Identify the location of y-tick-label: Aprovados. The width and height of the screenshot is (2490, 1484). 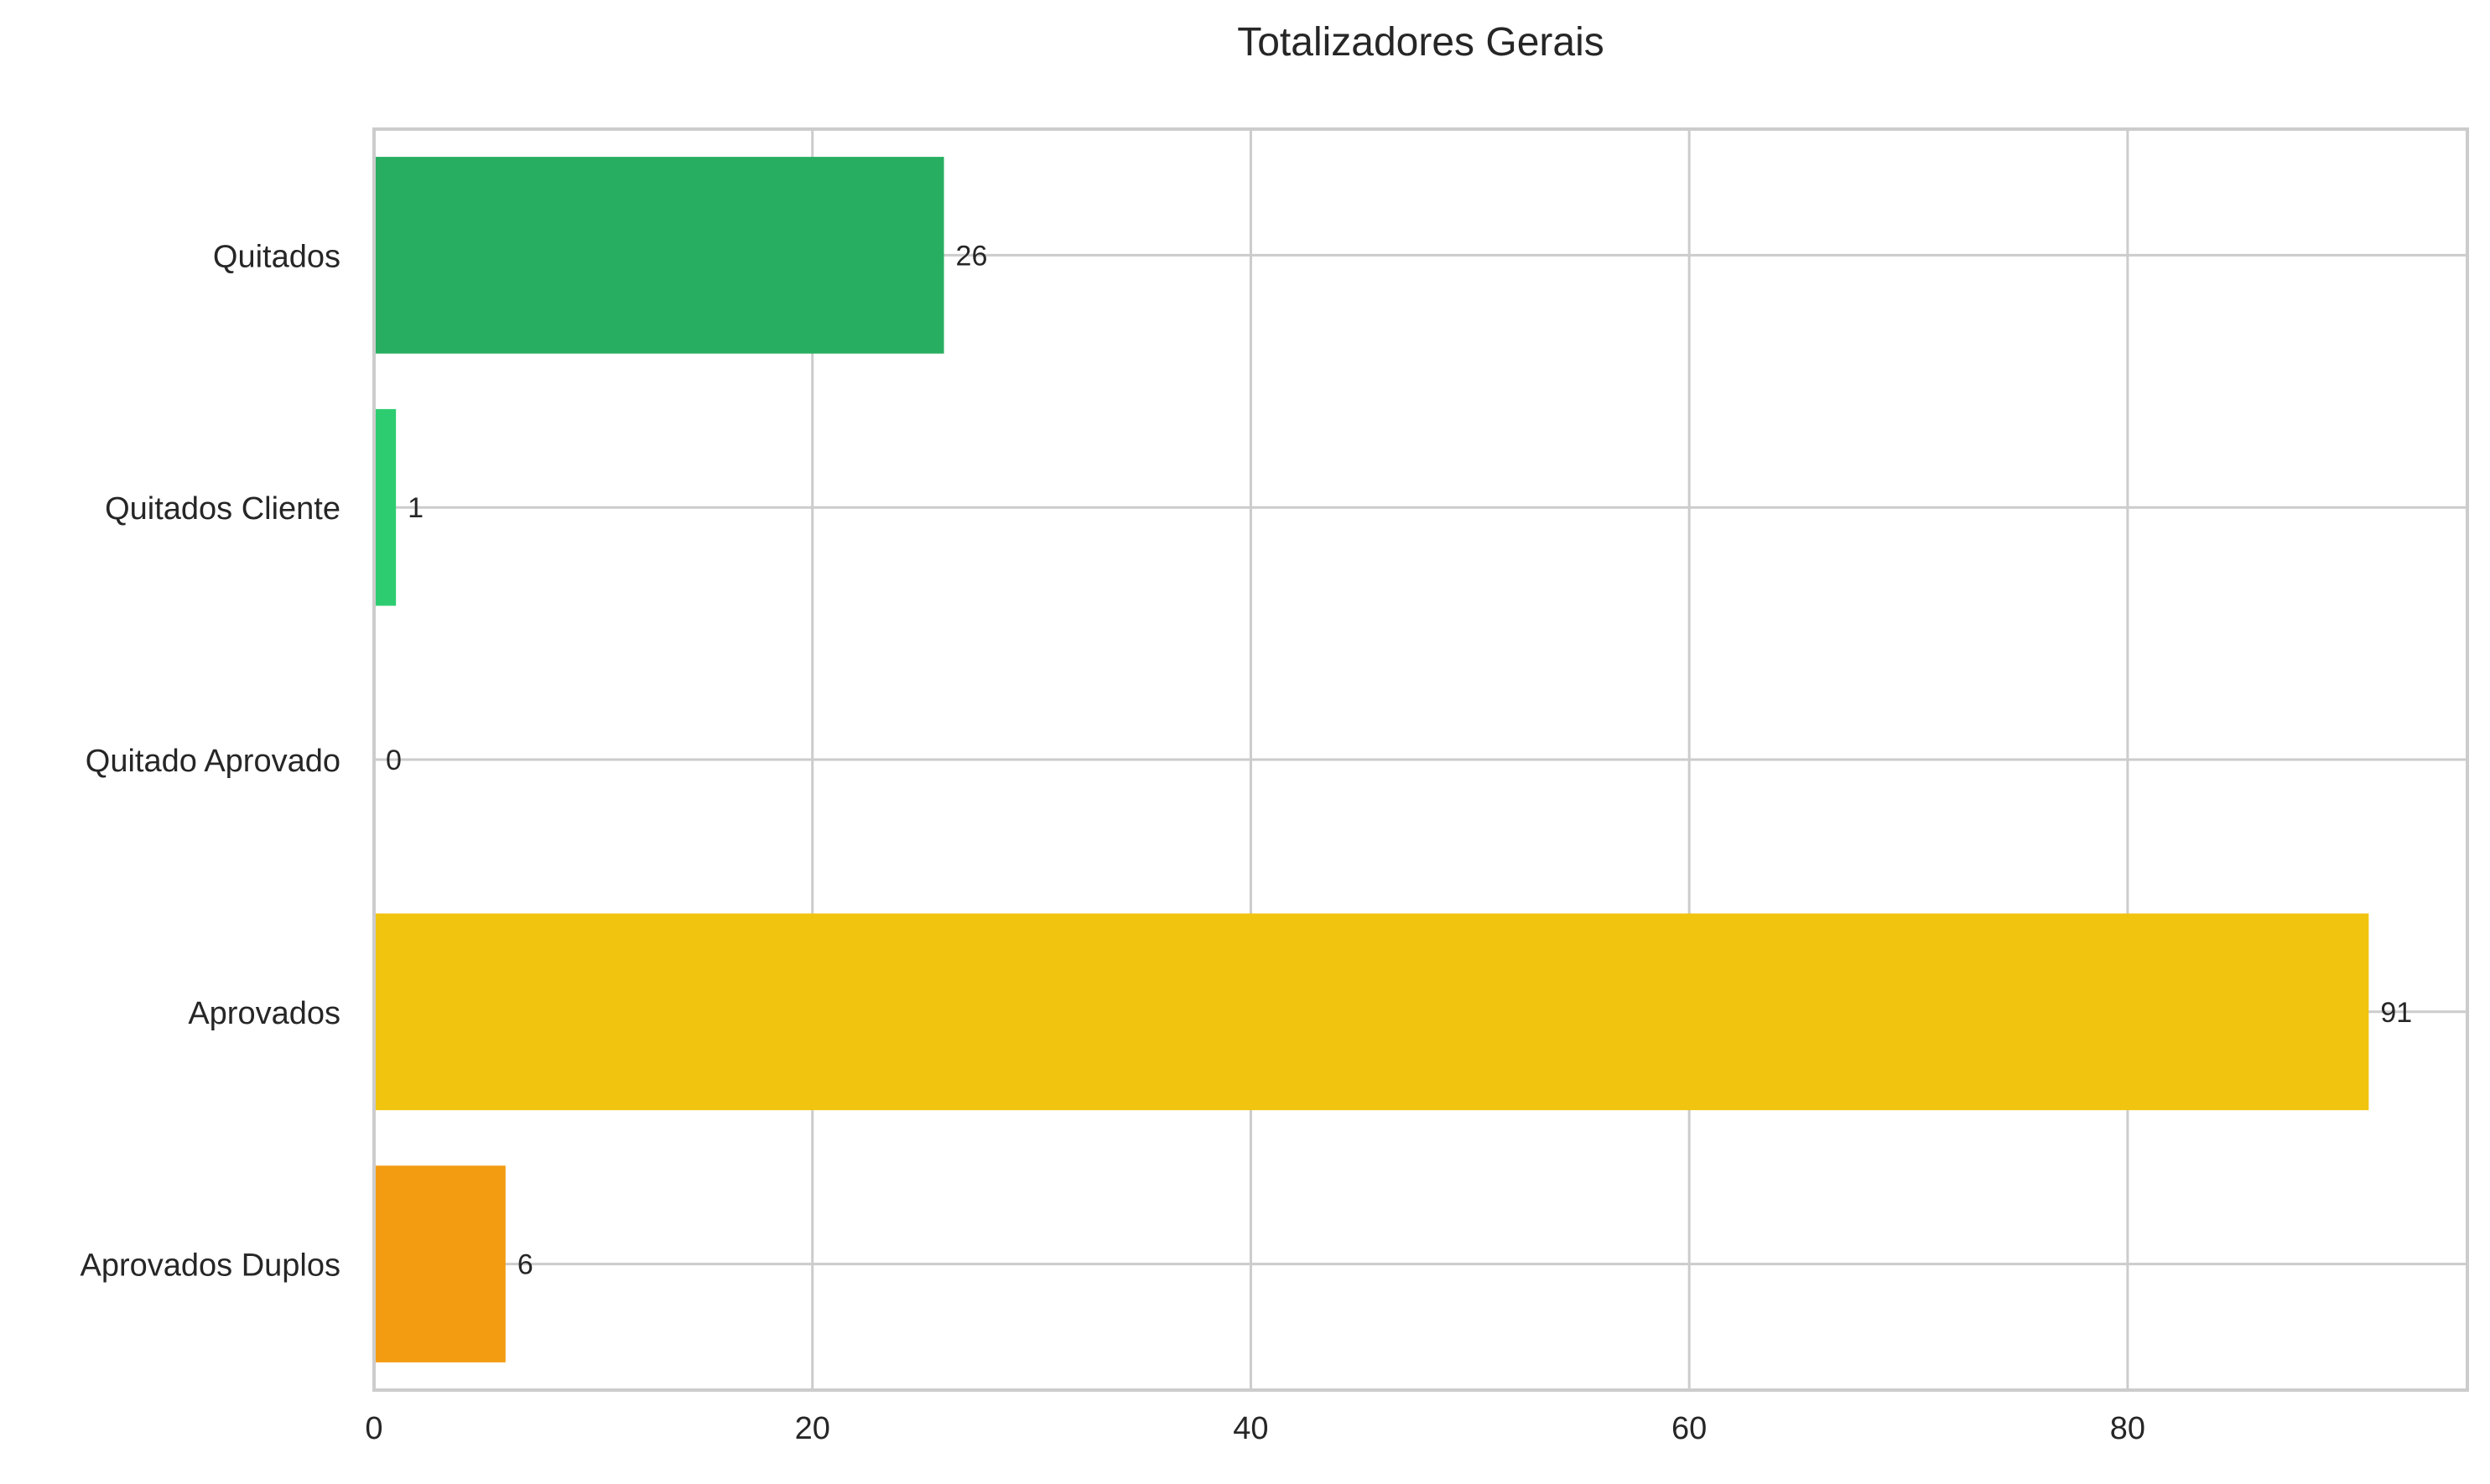
(264, 1013).